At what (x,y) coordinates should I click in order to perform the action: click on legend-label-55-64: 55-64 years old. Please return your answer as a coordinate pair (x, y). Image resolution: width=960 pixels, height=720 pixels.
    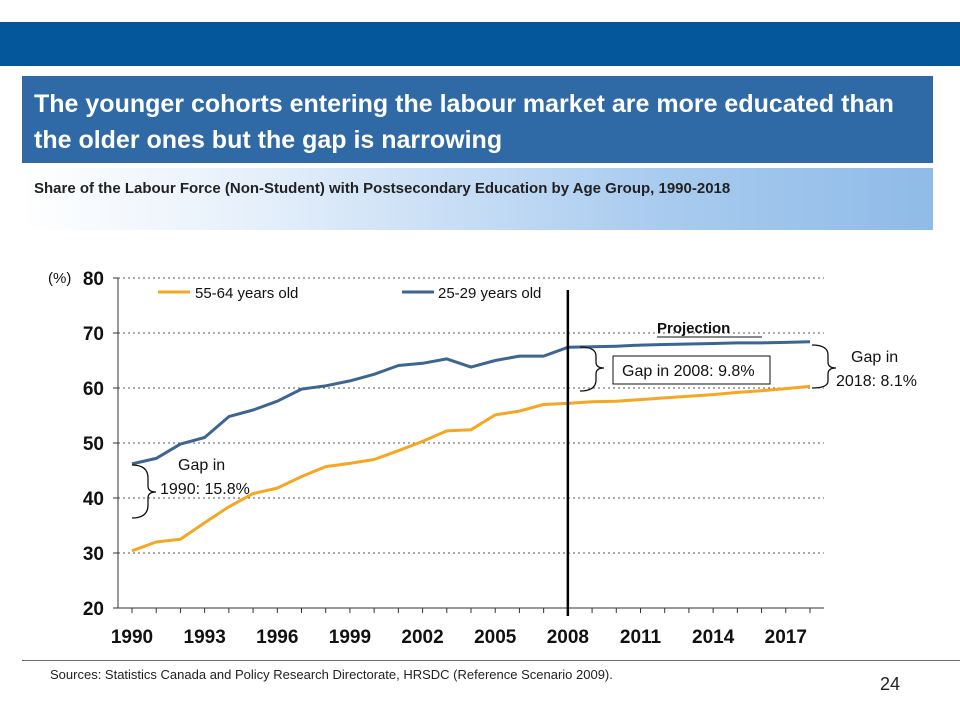
    Looking at the image, I should click on (246, 293).